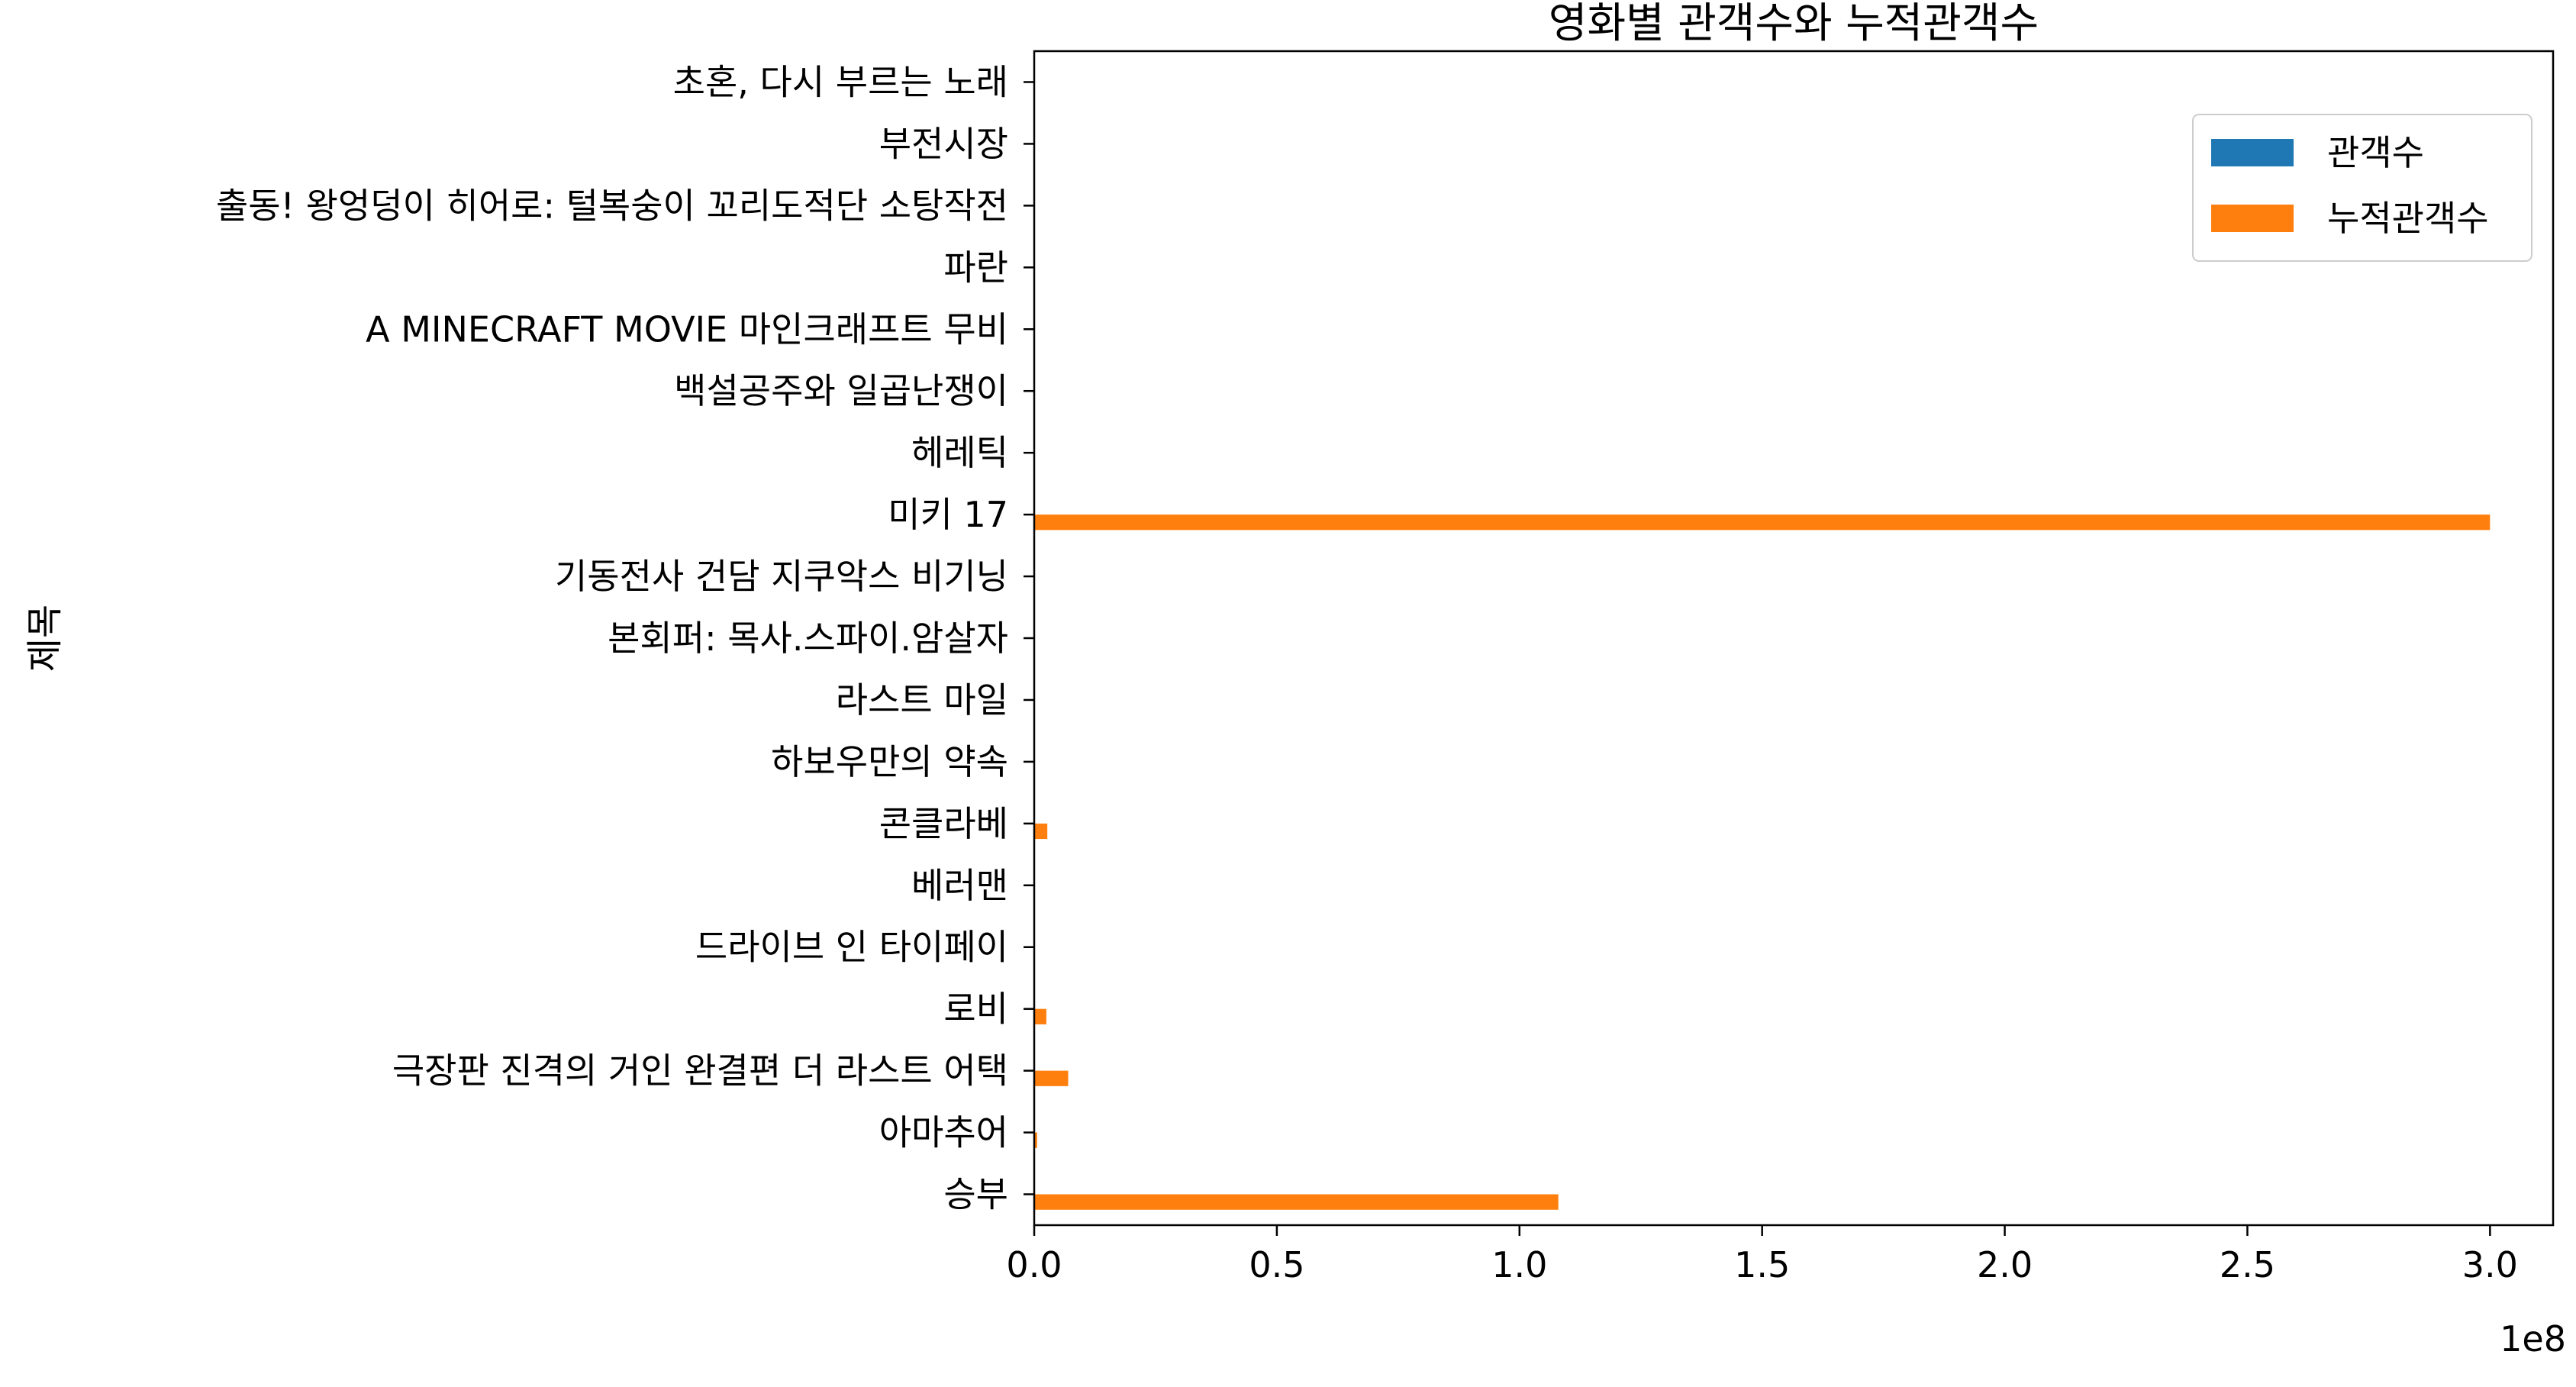 The image size is (2576, 1387). What do you see at coordinates (700, 1071) in the screenshot?
I see `y-tick-label-2: 극장판 진격의 거인 완결편 더 라스트 어택` at bounding box center [700, 1071].